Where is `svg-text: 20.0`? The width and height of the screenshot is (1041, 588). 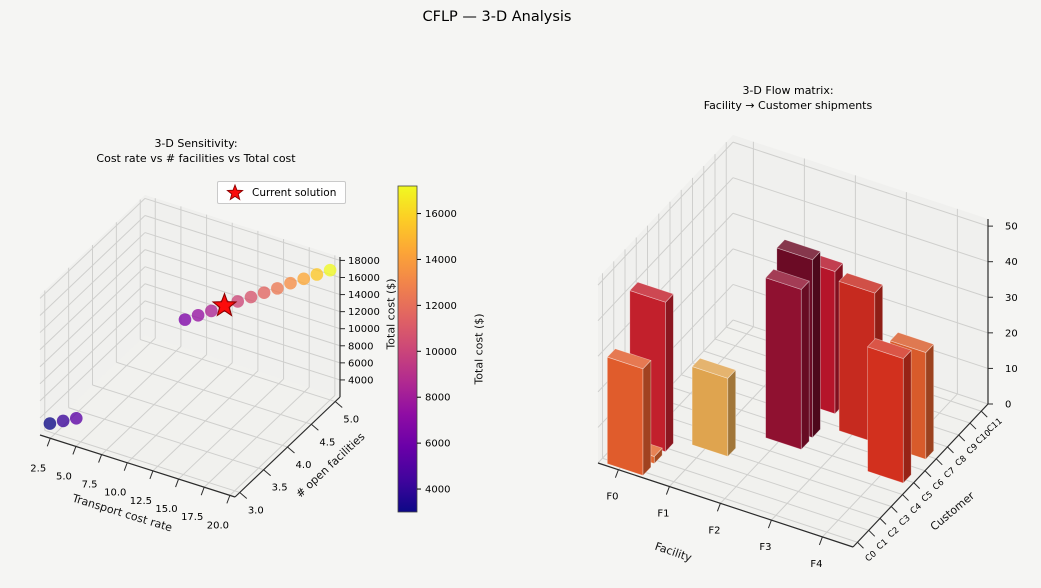
svg-text: 20.0 is located at coordinates (218, 525).